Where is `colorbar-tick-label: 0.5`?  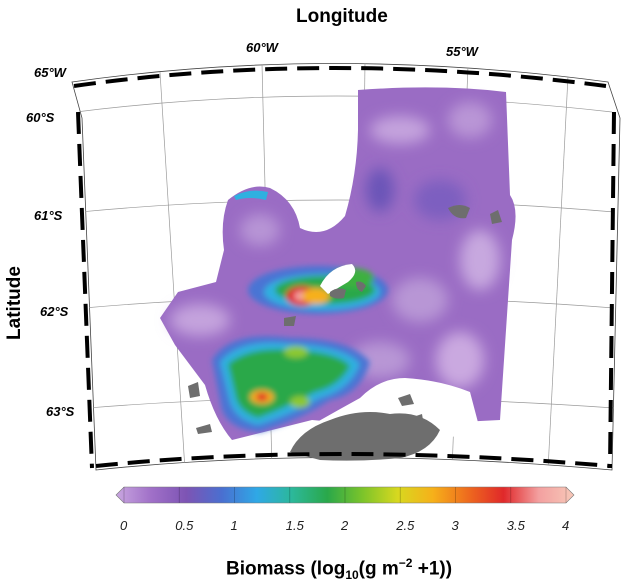 colorbar-tick-label: 0.5 is located at coordinates (184, 525).